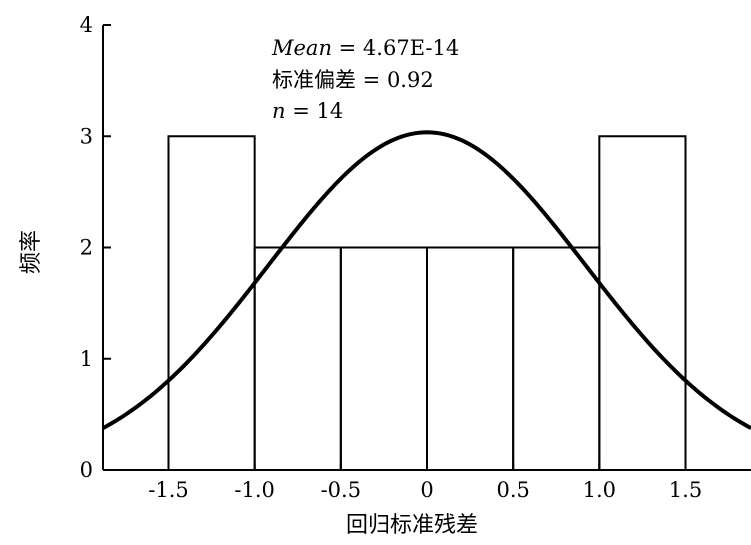 This screenshot has height=545, width=751. What do you see at coordinates (512, 490) in the screenshot?
I see `x-tick-label: 0.5` at bounding box center [512, 490].